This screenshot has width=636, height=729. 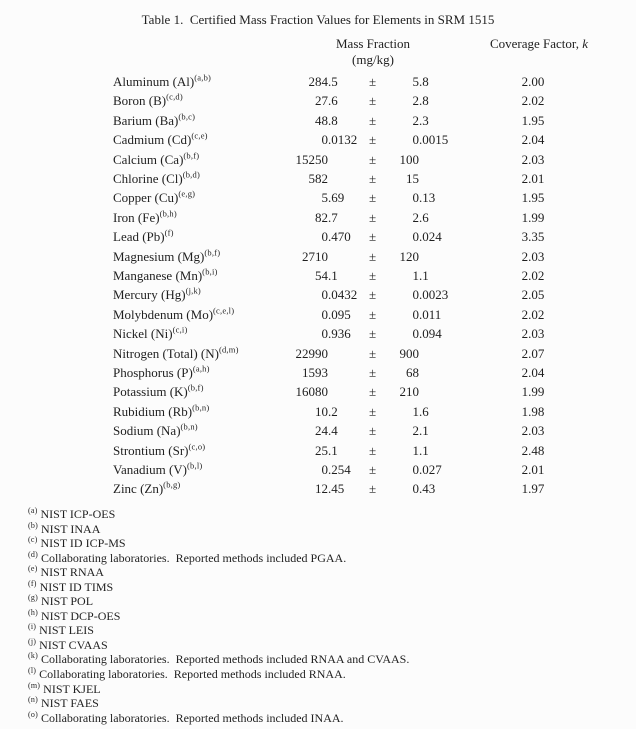 What do you see at coordinates (168, 213) in the screenshot?
I see `element-footnote-refs: (b,h)` at bounding box center [168, 213].